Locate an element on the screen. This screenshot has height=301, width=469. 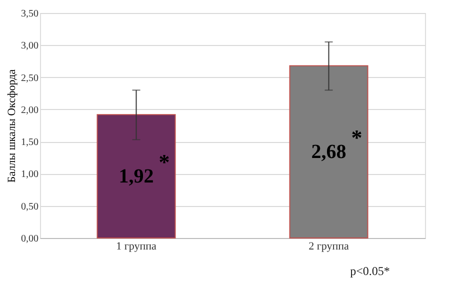
y-tick-label: 2,00 is located at coordinates (29, 110).